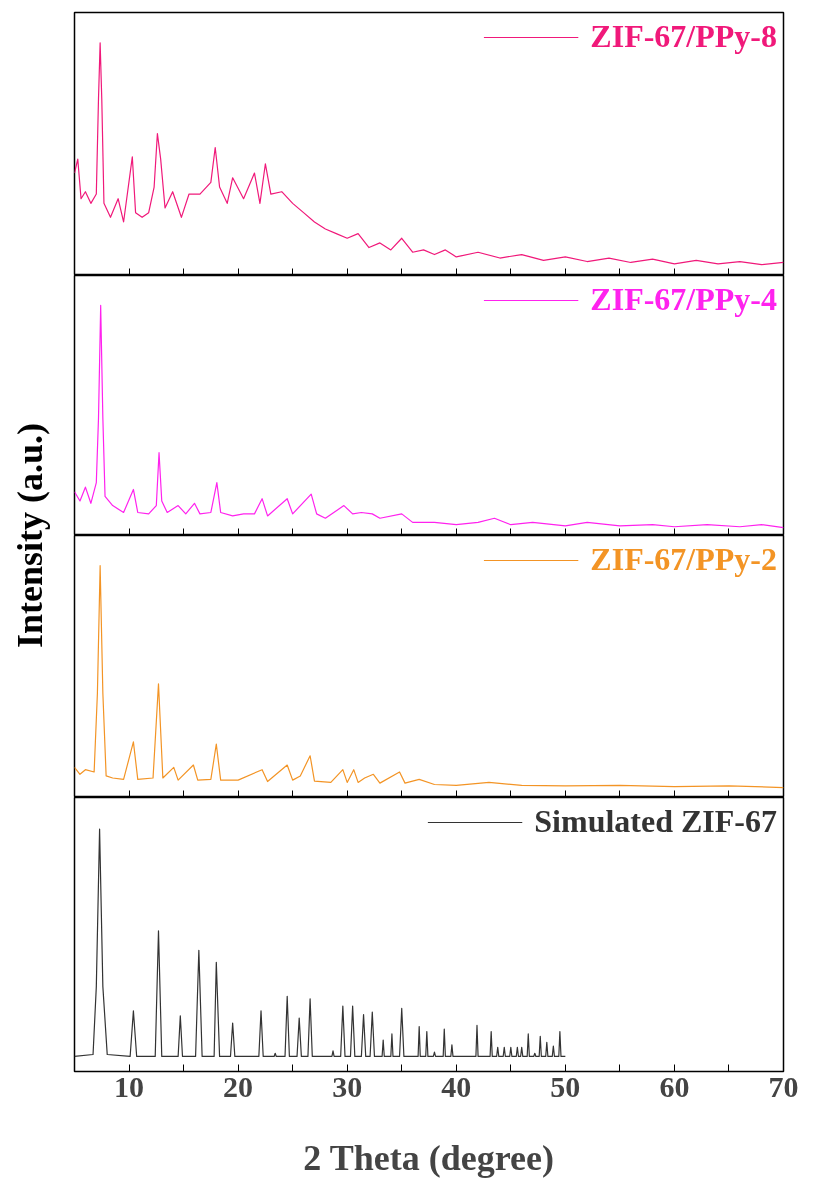 The width and height of the screenshot is (813, 1180). Describe the element at coordinates (129, 1086) in the screenshot. I see `x-tick-label: 10` at that location.